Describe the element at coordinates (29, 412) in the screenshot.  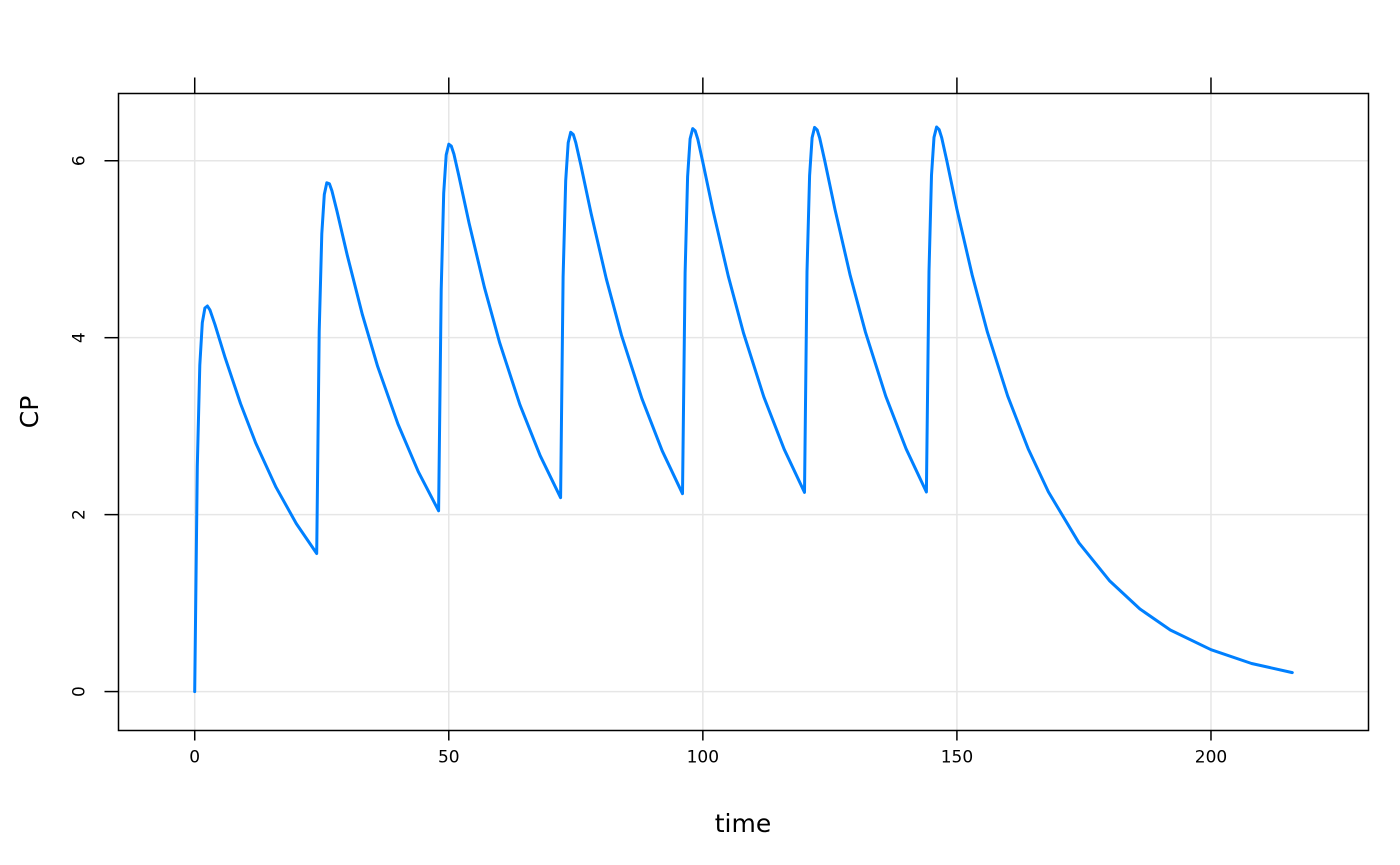
I see `y-axis-title: CP` at that location.